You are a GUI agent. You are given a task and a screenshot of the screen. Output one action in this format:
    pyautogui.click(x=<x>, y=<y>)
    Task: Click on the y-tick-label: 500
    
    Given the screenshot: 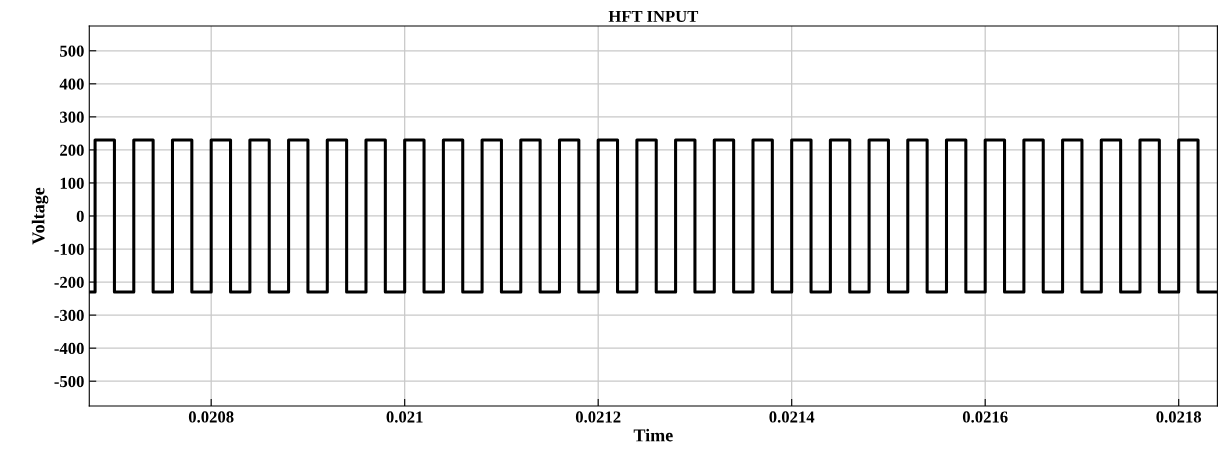 What is the action you would take?
    pyautogui.click(x=72, y=51)
    